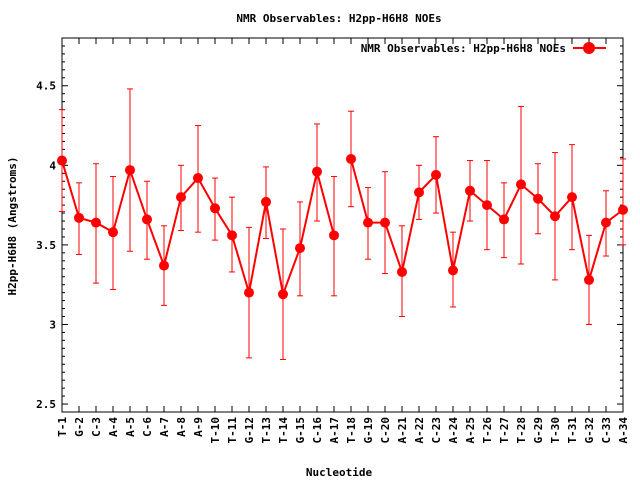 The width and height of the screenshot is (640, 480). What do you see at coordinates (79, 427) in the screenshot?
I see `x-tick-label: G-2` at bounding box center [79, 427].